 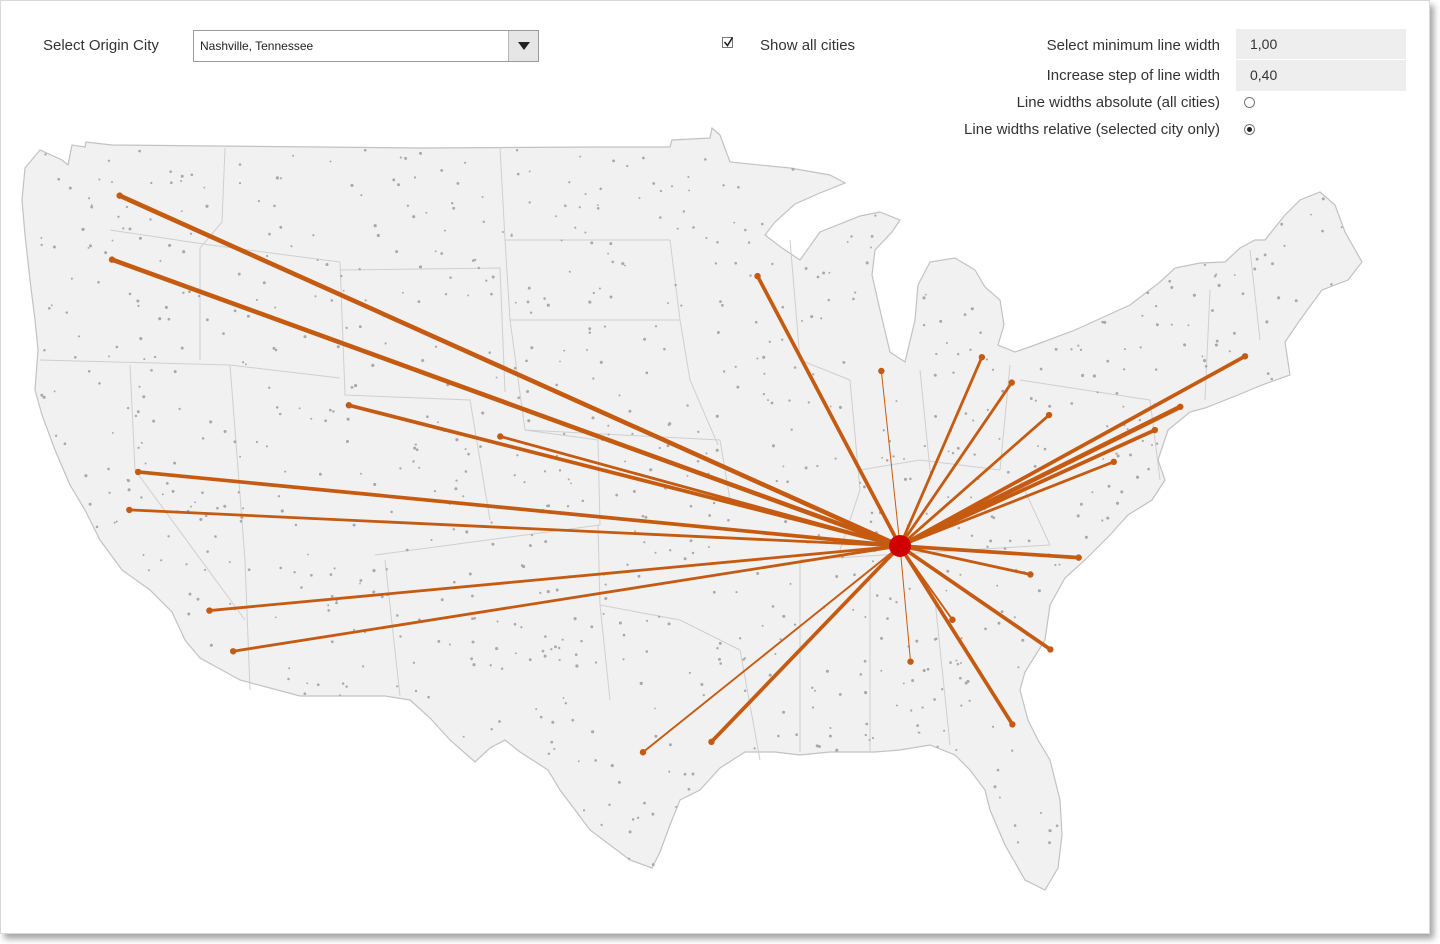 What do you see at coordinates (728, 42) in the screenshot?
I see `show-all-cities-checkbox` at bounding box center [728, 42].